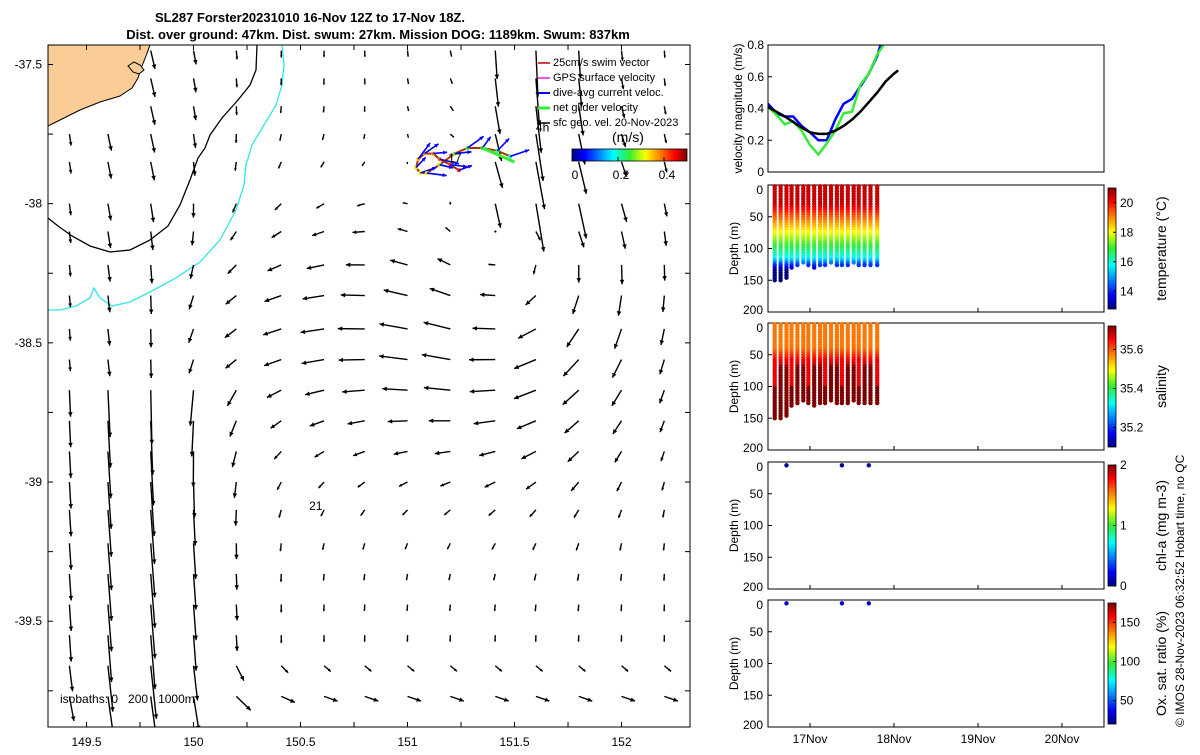 This screenshot has width=1200, height=755. Describe the element at coordinates (1127, 291) in the screenshot. I see `colorbar-tick-label: 14` at that location.